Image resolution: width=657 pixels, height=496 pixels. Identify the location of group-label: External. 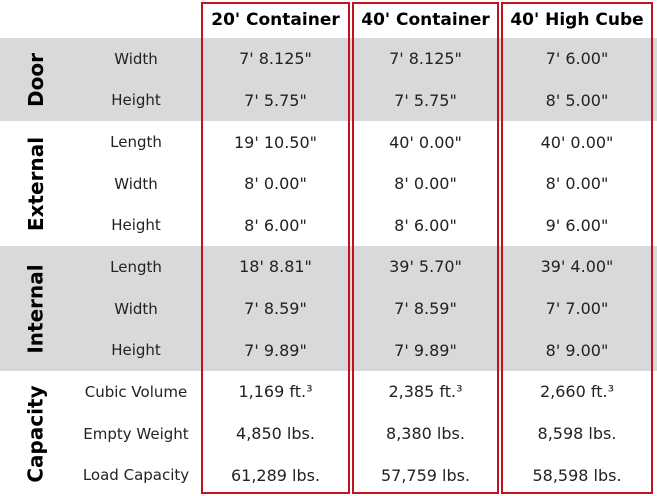
(36, 183).